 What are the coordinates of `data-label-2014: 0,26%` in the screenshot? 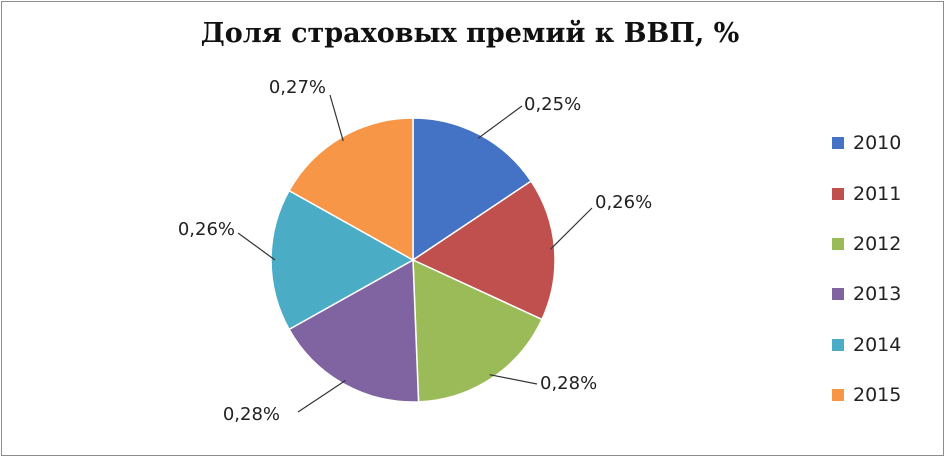 It's located at (206, 229).